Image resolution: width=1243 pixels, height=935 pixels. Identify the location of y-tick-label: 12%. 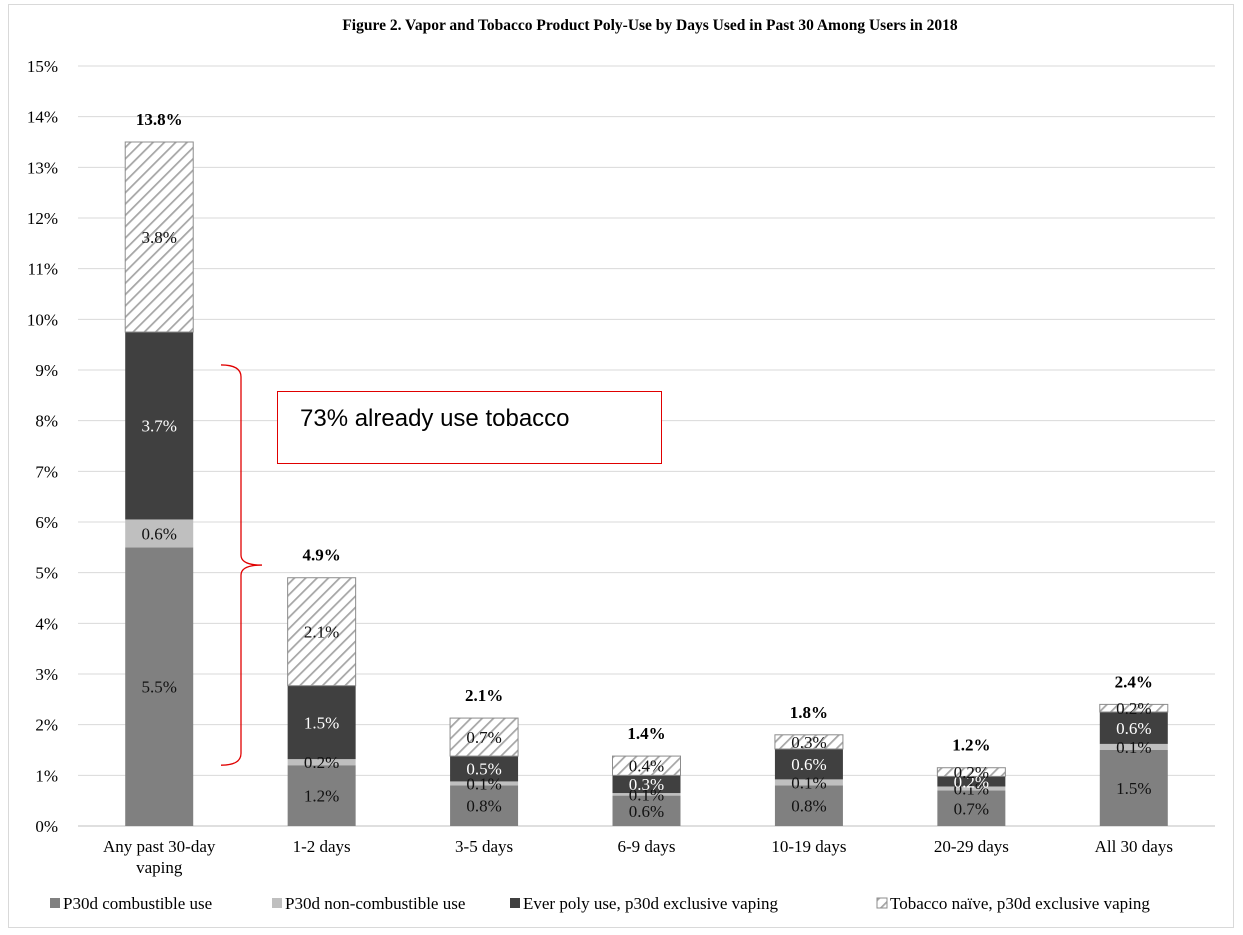
(42, 218).